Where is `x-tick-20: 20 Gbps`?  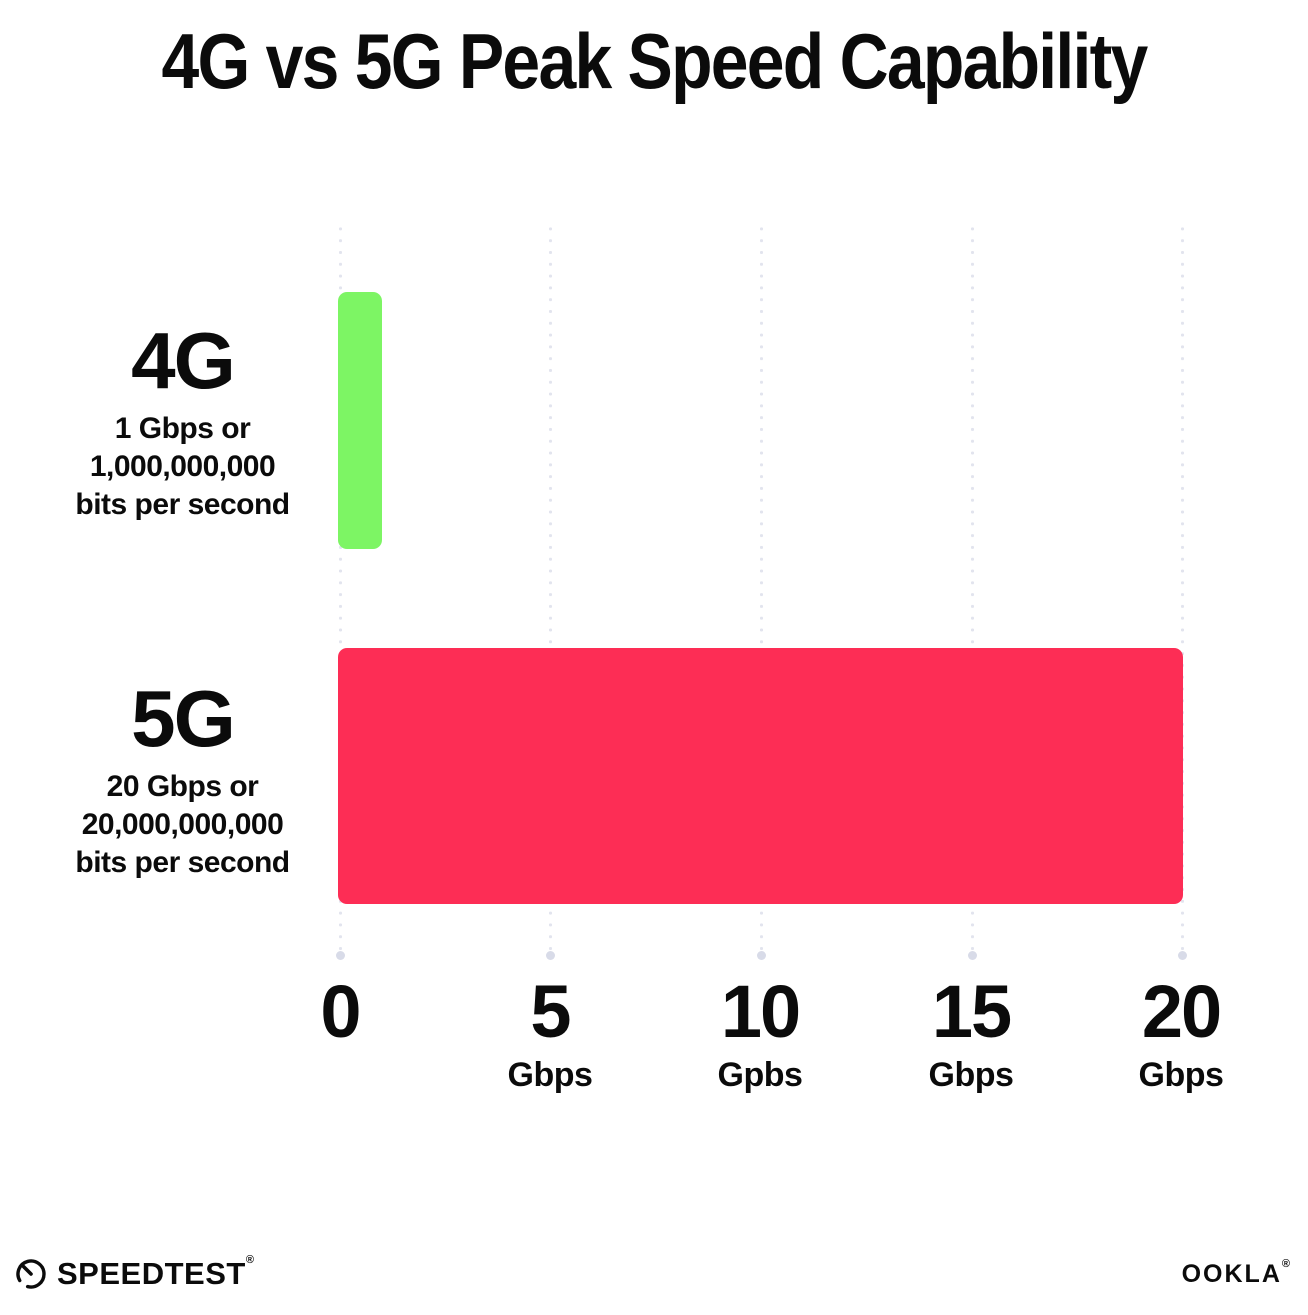
x-tick-20: 20 Gbps is located at coordinates (1181, 1032).